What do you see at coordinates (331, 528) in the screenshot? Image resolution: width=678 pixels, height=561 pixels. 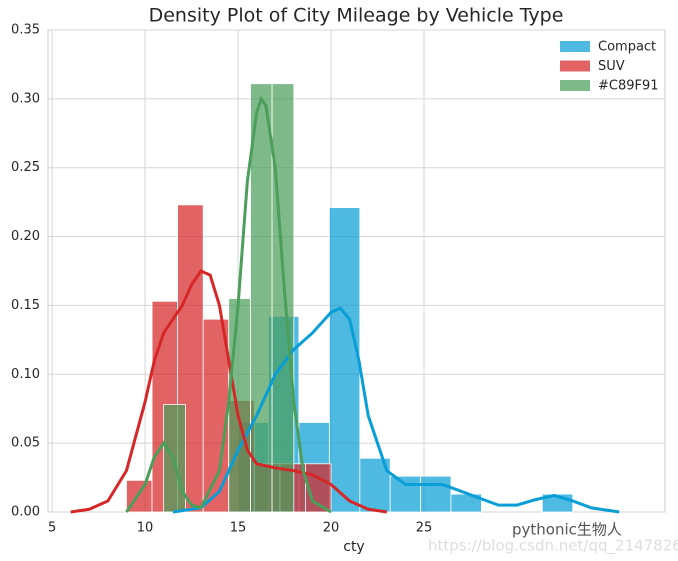 I see `x-tick-label: 20` at bounding box center [331, 528].